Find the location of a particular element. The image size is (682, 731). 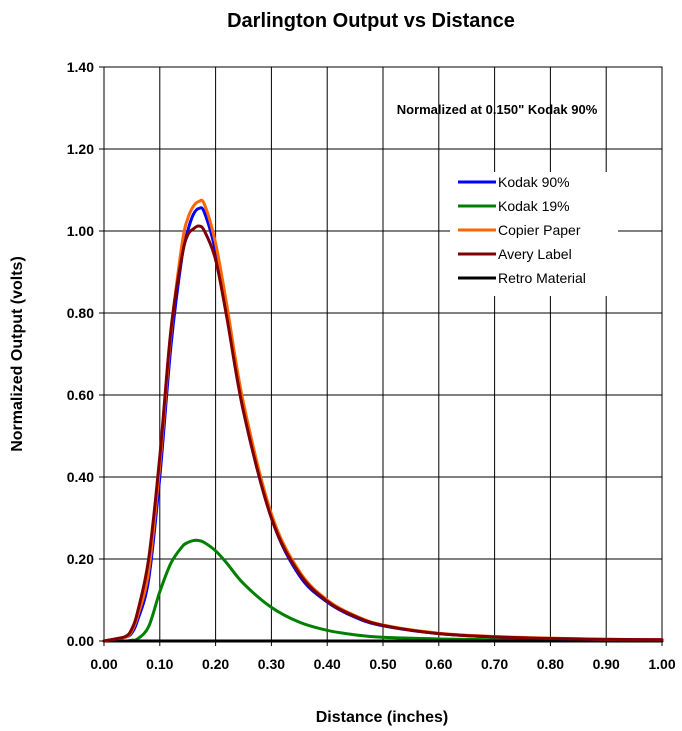

x-tick-label: 0.60 is located at coordinates (438, 664).